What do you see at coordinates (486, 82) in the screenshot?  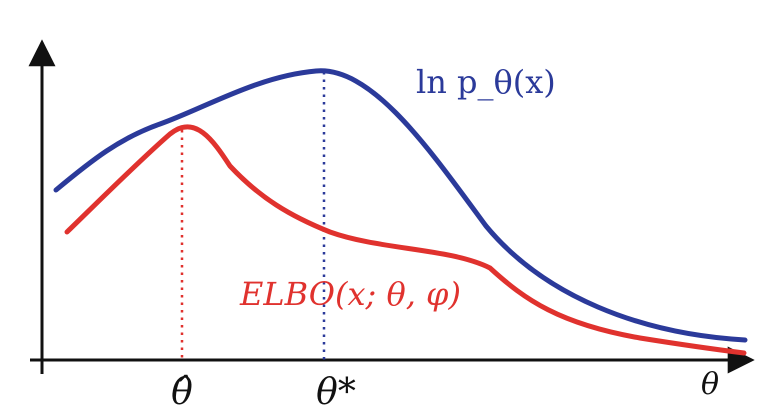 I see `log-likelihood-label: ln p_θ(x)` at bounding box center [486, 82].